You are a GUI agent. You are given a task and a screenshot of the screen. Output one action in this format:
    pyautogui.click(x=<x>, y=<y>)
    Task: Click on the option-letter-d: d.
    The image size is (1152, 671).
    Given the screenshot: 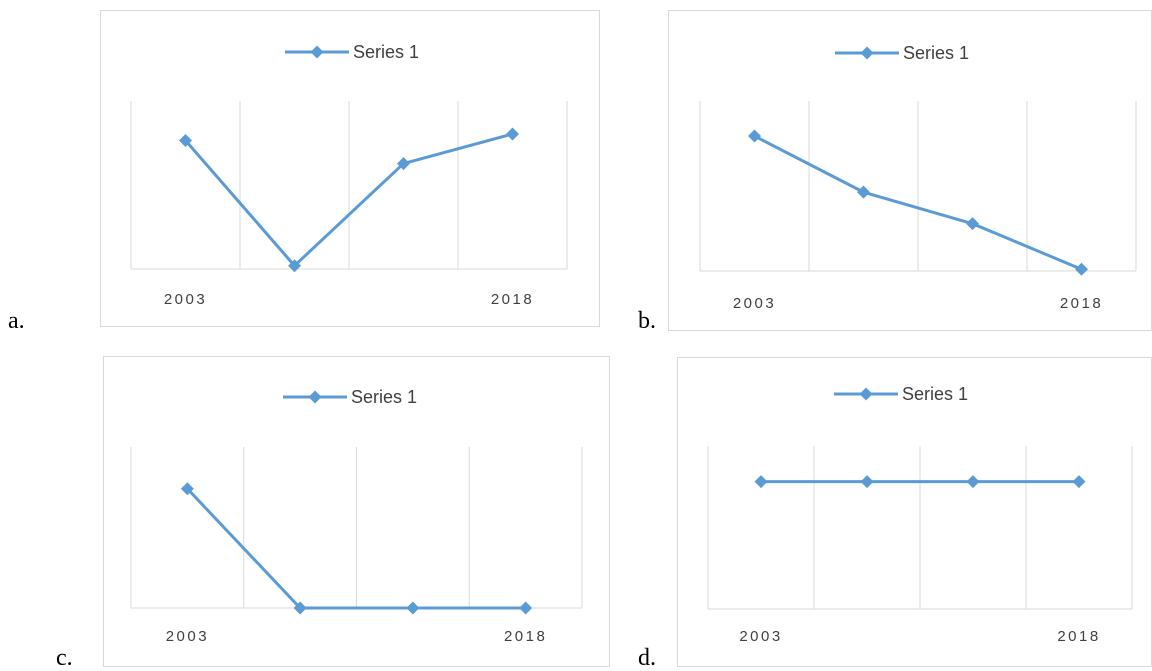 What is the action you would take?
    pyautogui.click(x=647, y=658)
    